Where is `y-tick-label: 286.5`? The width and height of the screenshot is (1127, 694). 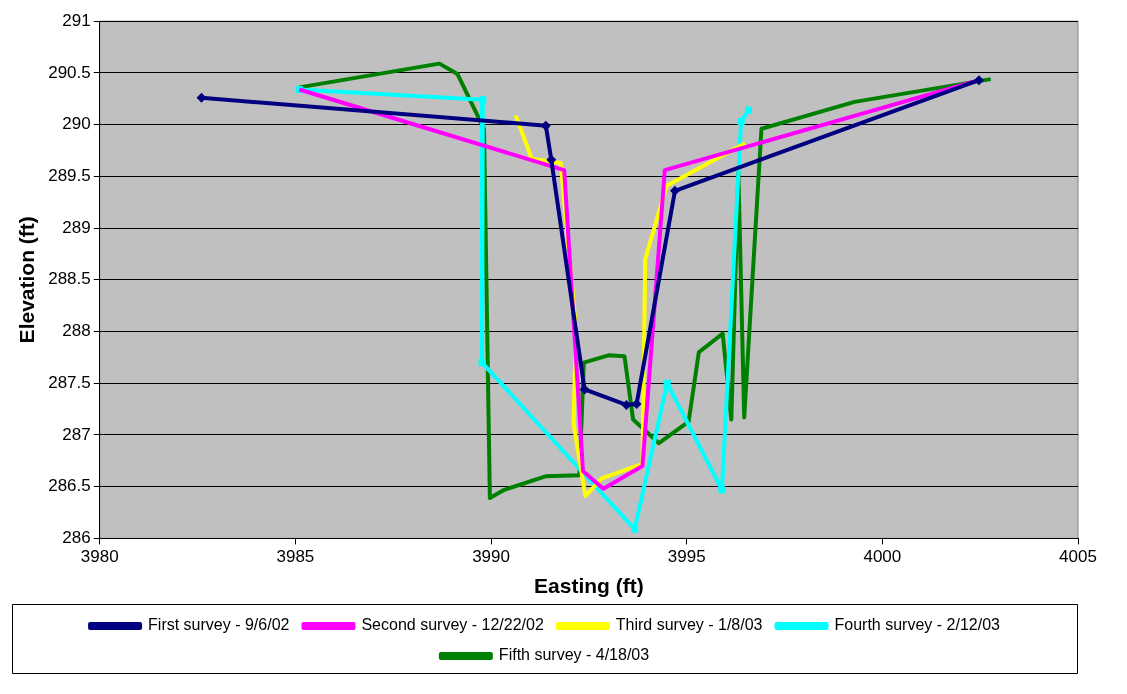 y-tick-label: 286.5 is located at coordinates (69, 486).